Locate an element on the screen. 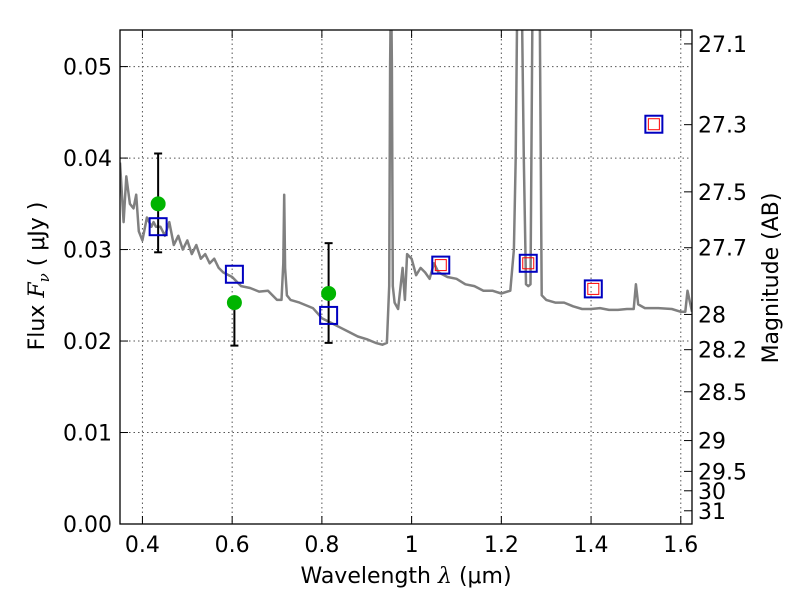 The height and width of the screenshot is (600, 800). y-tick-label: 0.03 is located at coordinates (87, 251).